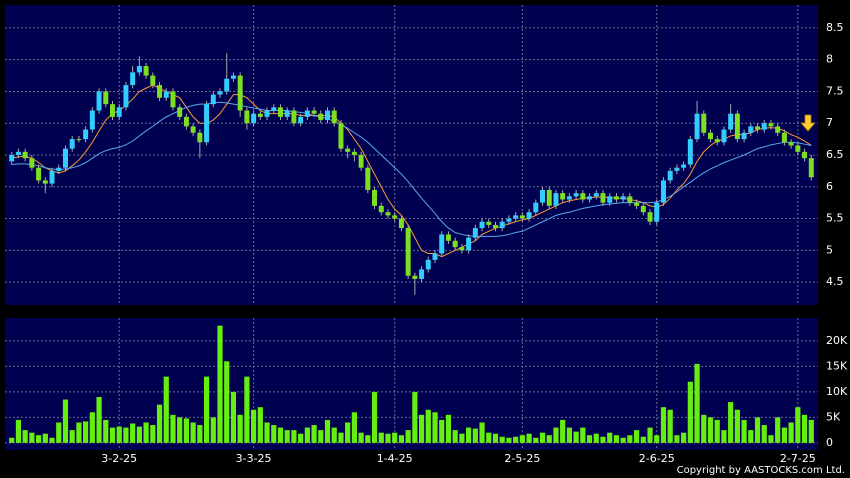 The image size is (850, 478). I want to click on y-tick-label: 15K, so click(837, 365).